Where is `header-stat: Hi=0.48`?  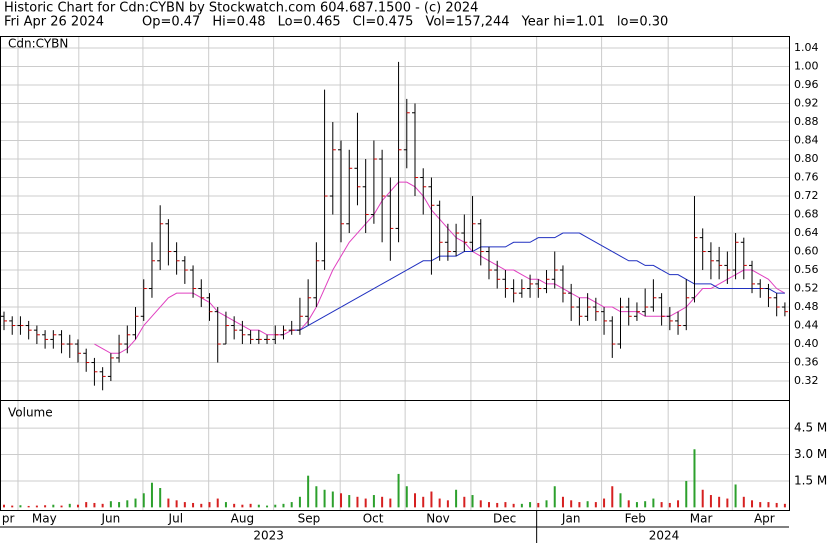
header-stat: Hi=0.48 is located at coordinates (238, 22).